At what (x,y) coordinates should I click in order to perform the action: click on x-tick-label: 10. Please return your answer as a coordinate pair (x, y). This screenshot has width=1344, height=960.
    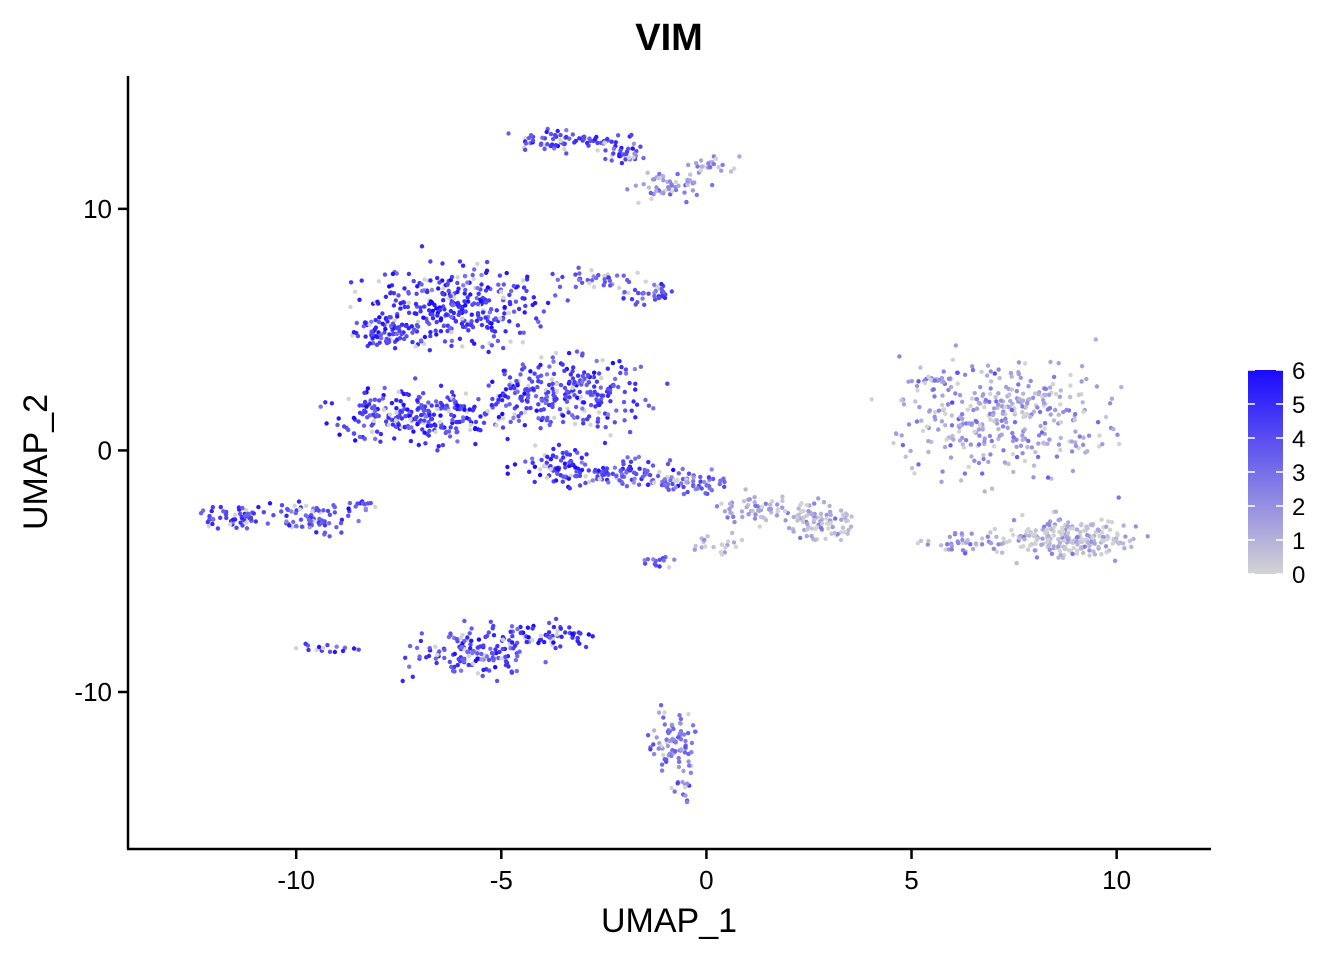
    Looking at the image, I should click on (1116, 880).